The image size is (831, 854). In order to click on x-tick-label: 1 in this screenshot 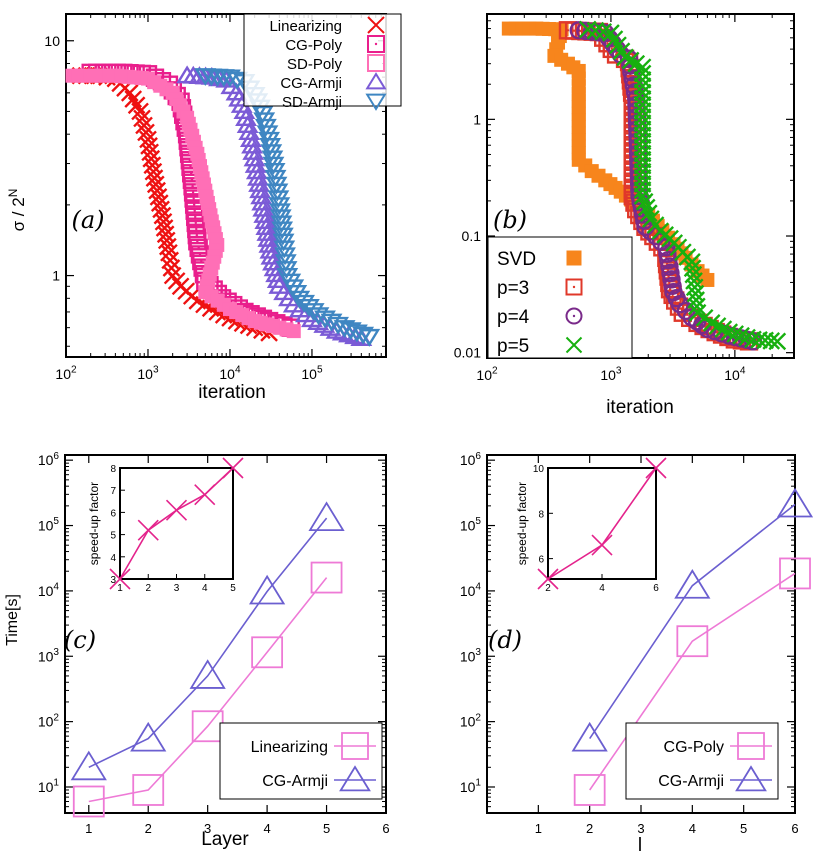, I will do `click(88, 828)`.